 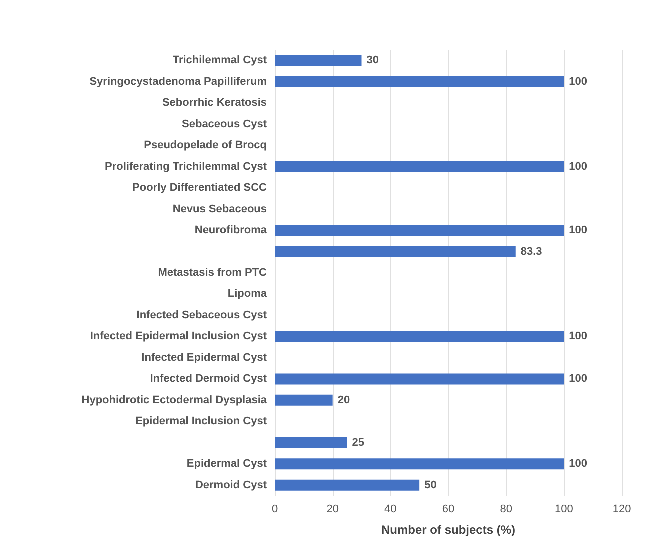 What do you see at coordinates (205, 358) in the screenshot?
I see `y-tick-label: Infected Epidermal Cyst` at bounding box center [205, 358].